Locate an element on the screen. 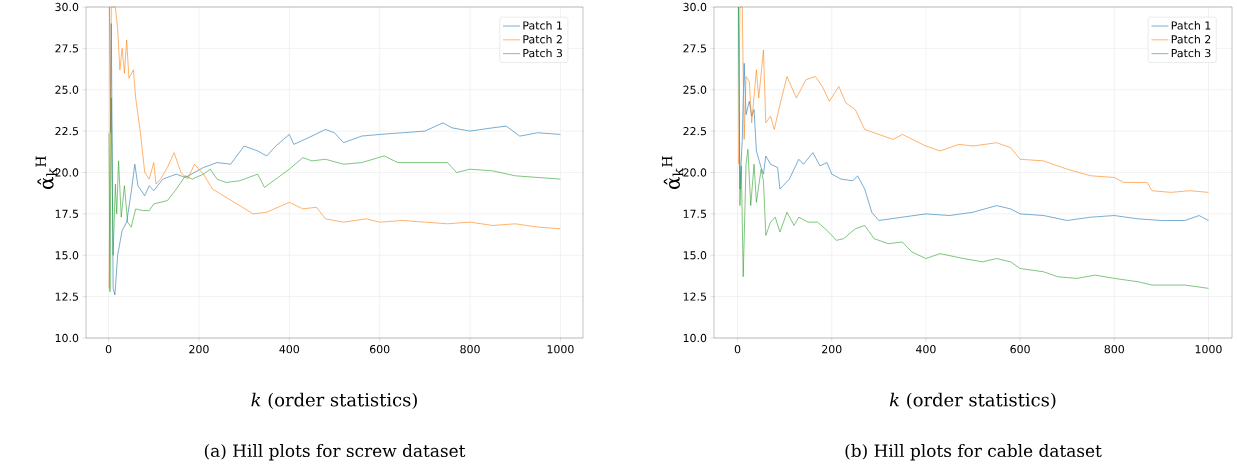 This screenshot has height=469, width=1237. text: (b) Hill plots for cable dataset is located at coordinates (973, 452).